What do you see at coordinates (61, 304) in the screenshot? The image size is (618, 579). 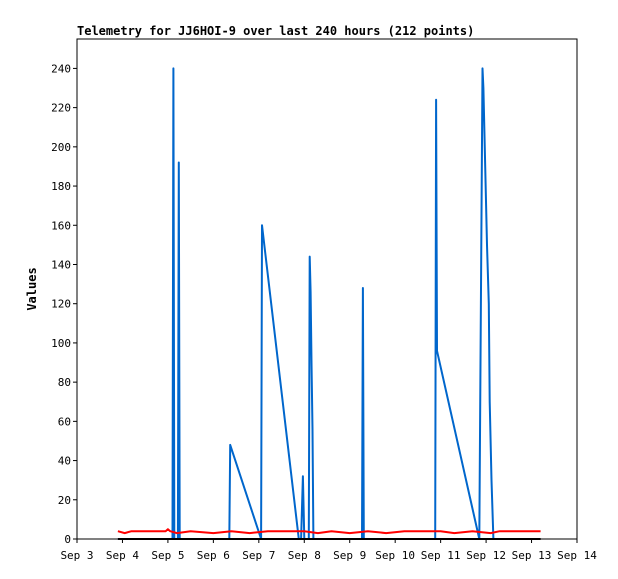 I see `y-tick-label: 120` at bounding box center [61, 304].